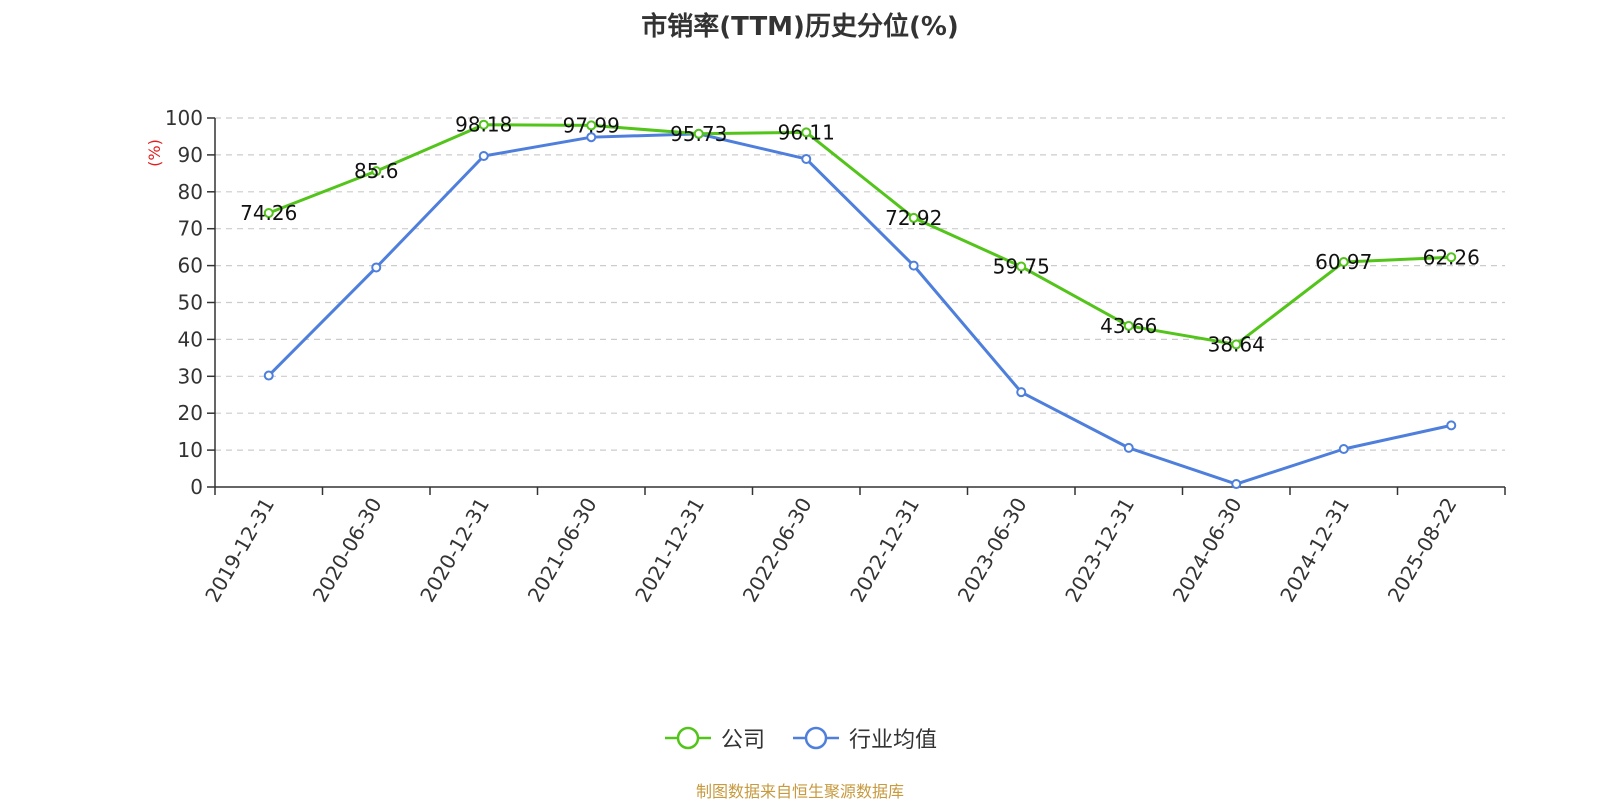 The width and height of the screenshot is (1600, 802). Describe the element at coordinates (190, 303) in the screenshot. I see `y-tick-label: 50` at that location.